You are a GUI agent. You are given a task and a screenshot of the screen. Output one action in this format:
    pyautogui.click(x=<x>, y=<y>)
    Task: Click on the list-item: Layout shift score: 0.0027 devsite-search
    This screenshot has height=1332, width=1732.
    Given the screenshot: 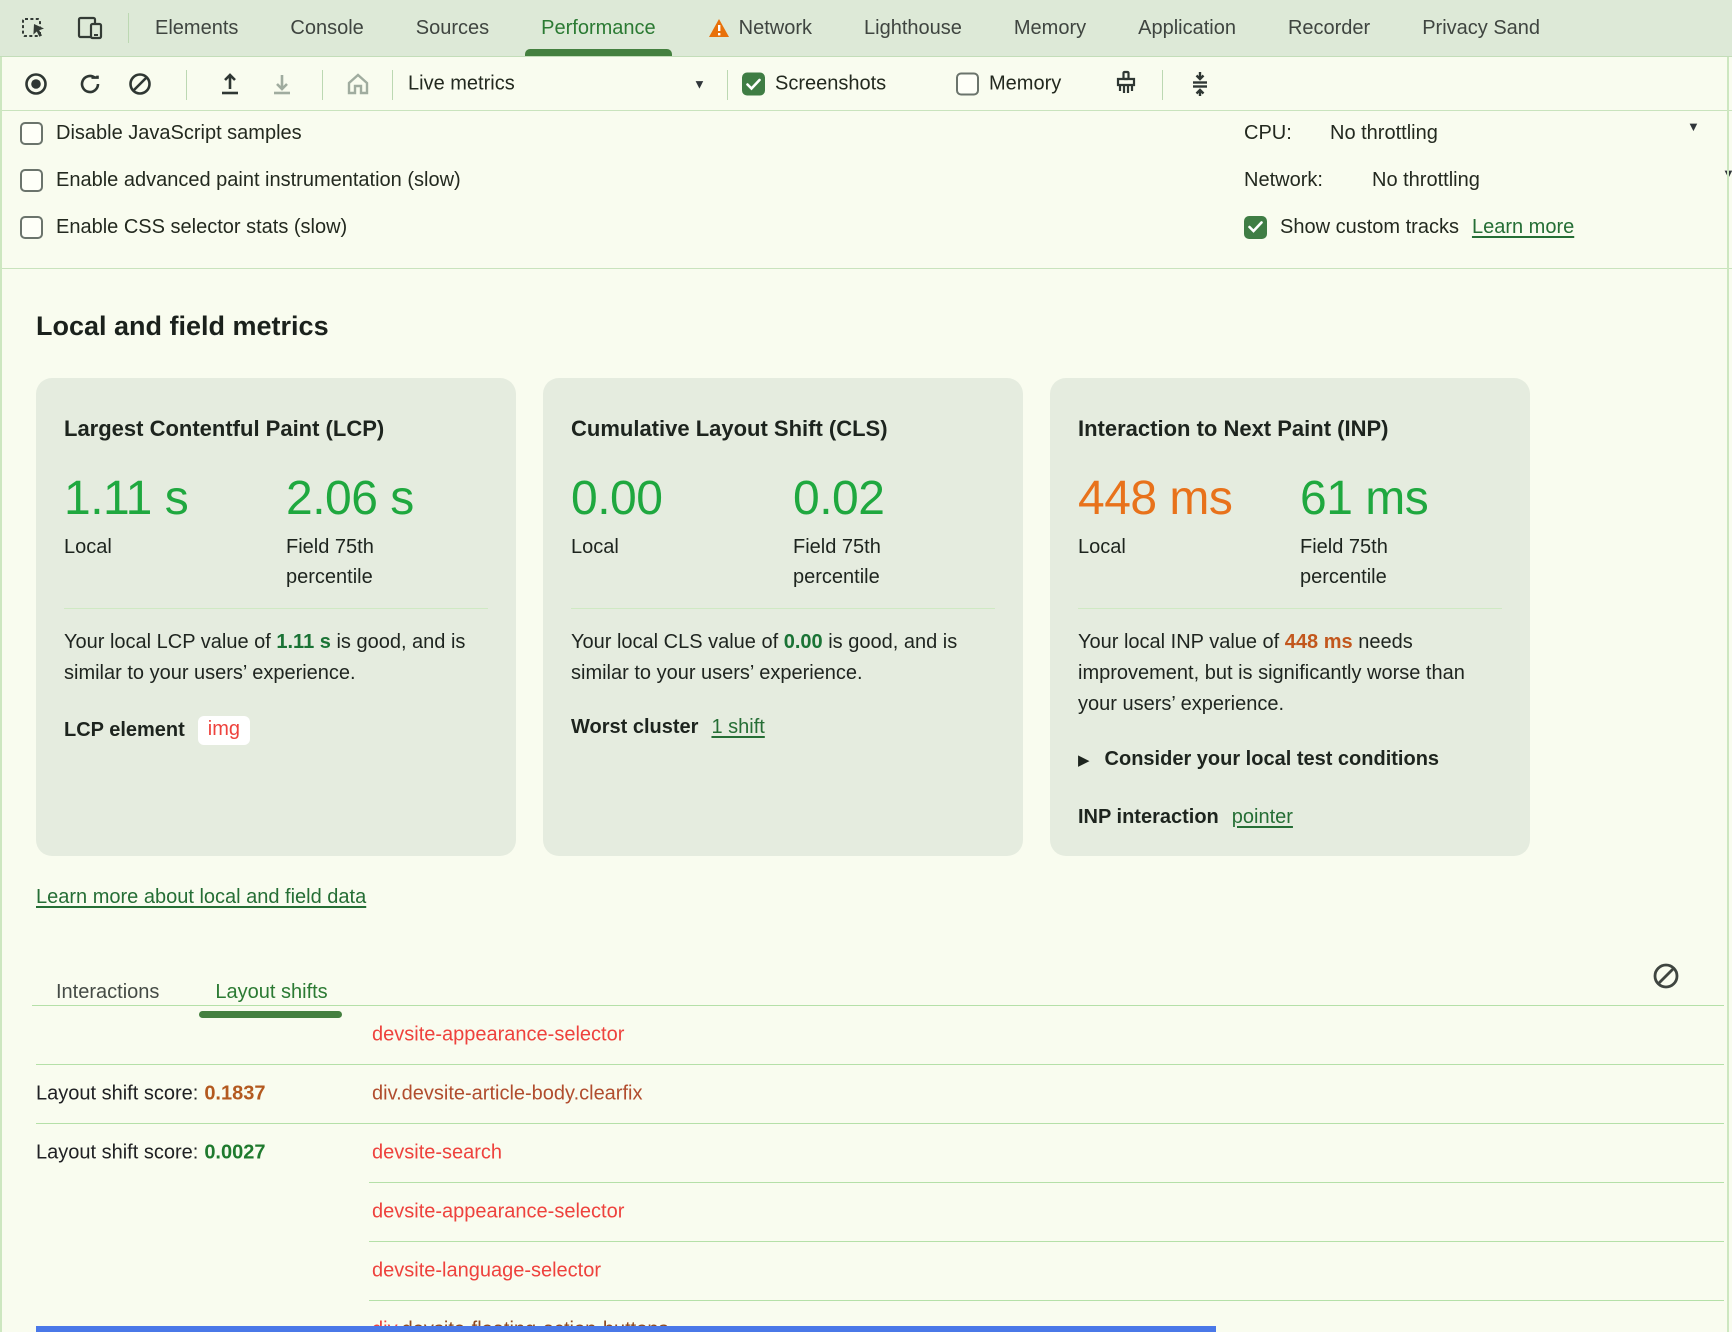 What is the action you would take?
    pyautogui.click(x=269, y=1152)
    